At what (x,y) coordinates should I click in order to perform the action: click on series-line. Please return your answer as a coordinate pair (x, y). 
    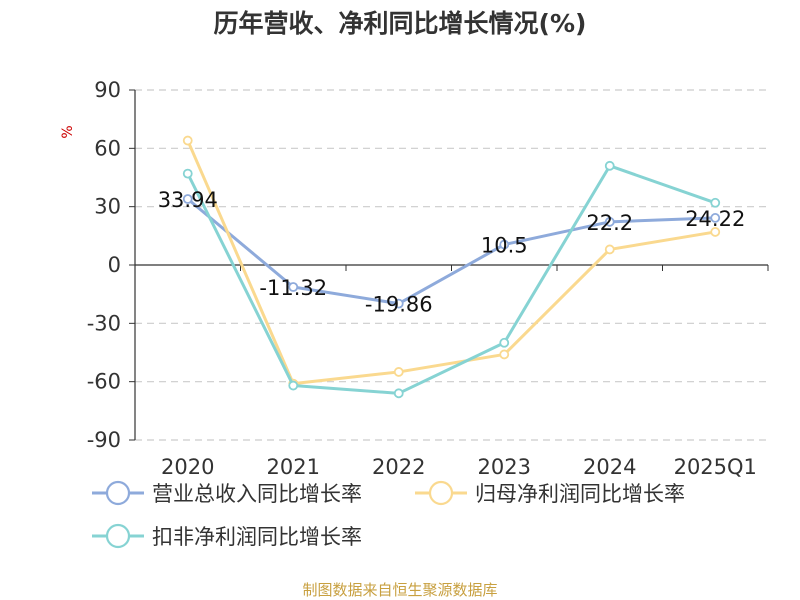
    Looking at the image, I should click on (451, 251).